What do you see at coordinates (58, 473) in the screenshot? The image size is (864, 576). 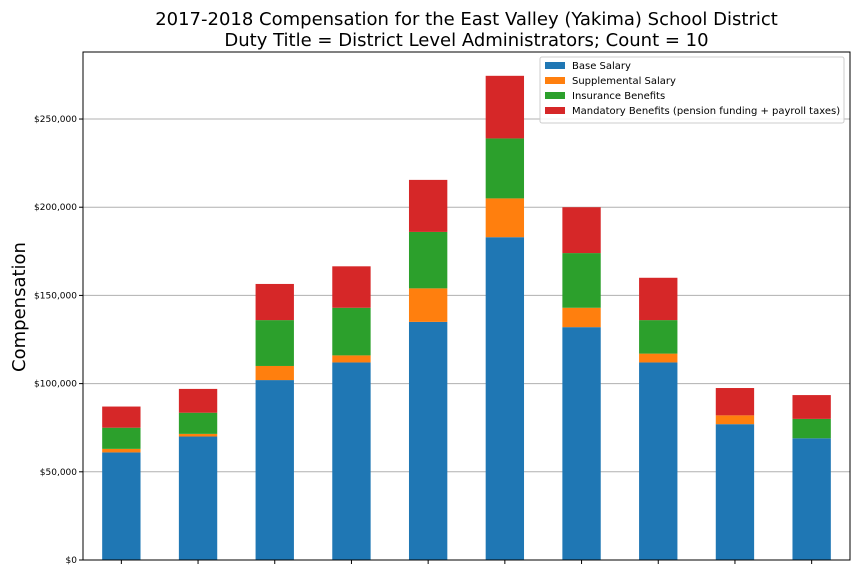 I see `y-tick-label: $50,000` at bounding box center [58, 473].